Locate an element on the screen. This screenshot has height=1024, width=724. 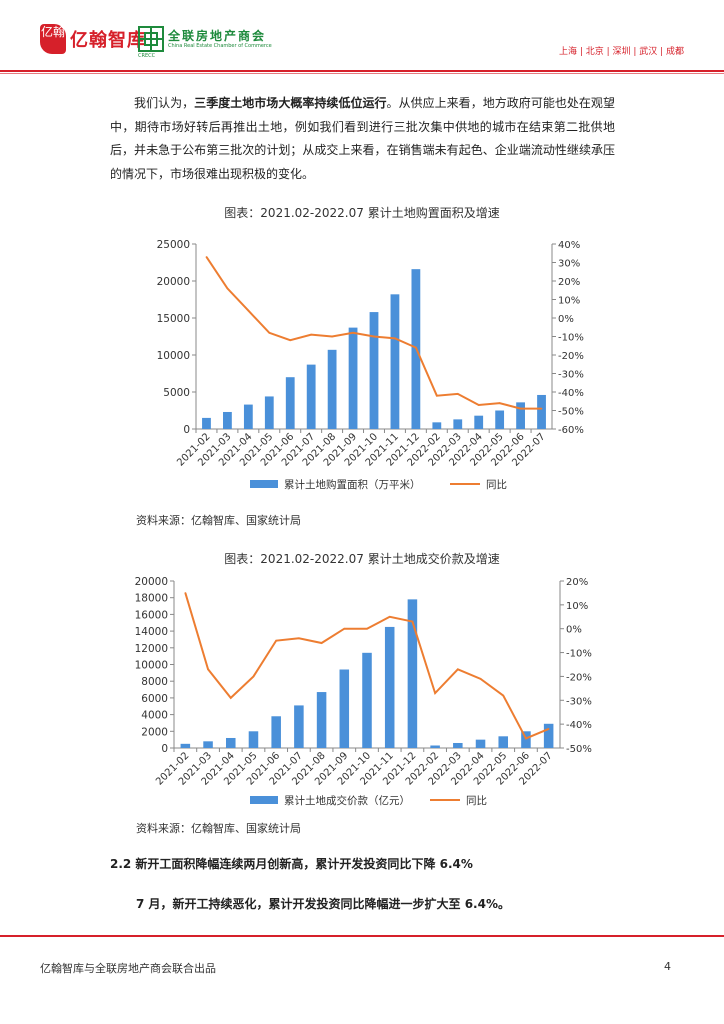
chart1-source: 资料来源：亿翰智库、国家统计局 is located at coordinates (218, 520).